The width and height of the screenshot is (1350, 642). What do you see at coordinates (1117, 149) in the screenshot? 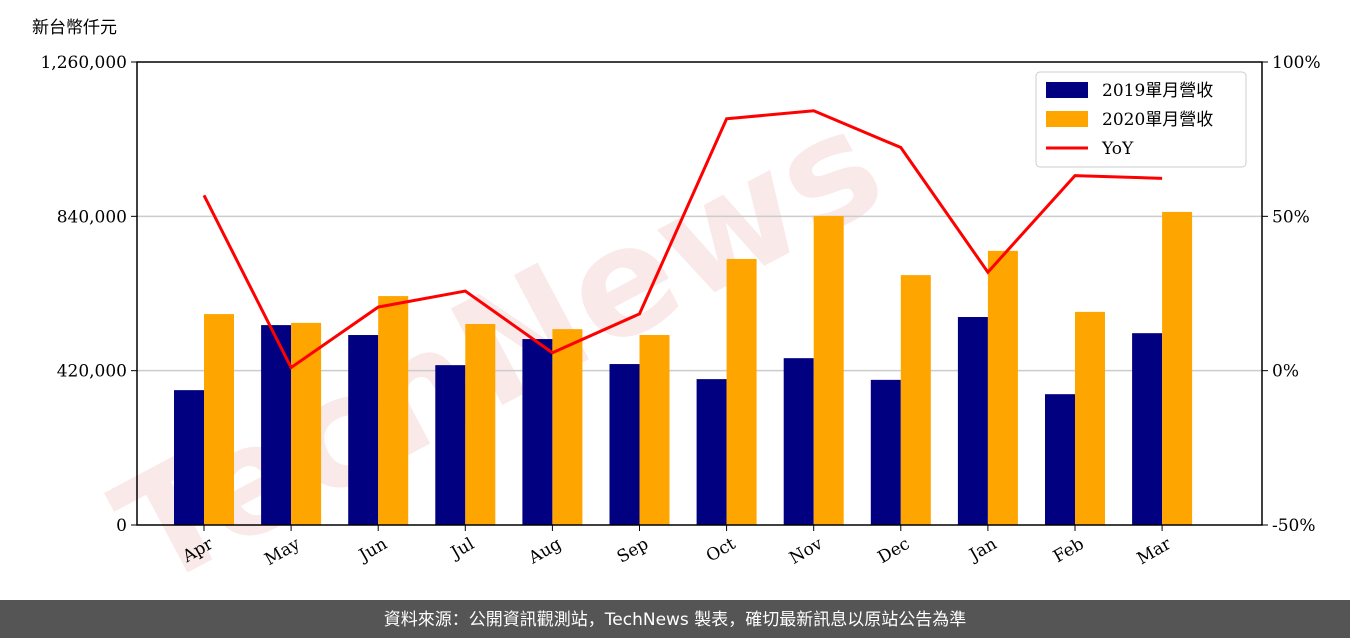
I see `legend-label: YoY` at bounding box center [1117, 149].